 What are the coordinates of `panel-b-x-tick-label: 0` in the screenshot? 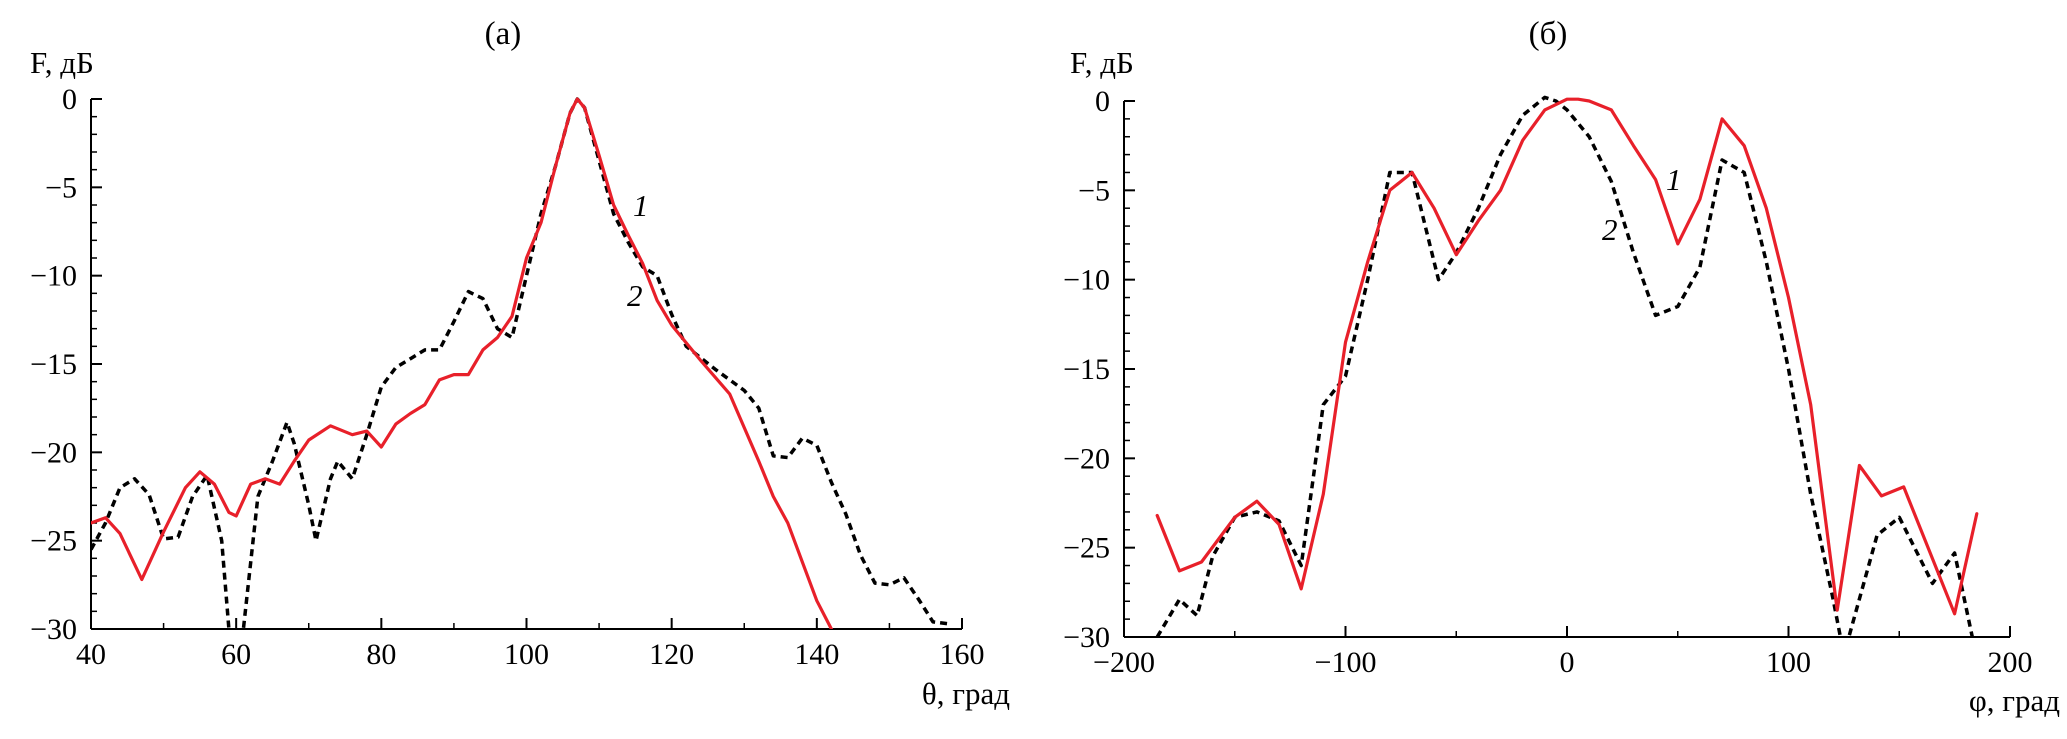 It's located at (1567, 662).